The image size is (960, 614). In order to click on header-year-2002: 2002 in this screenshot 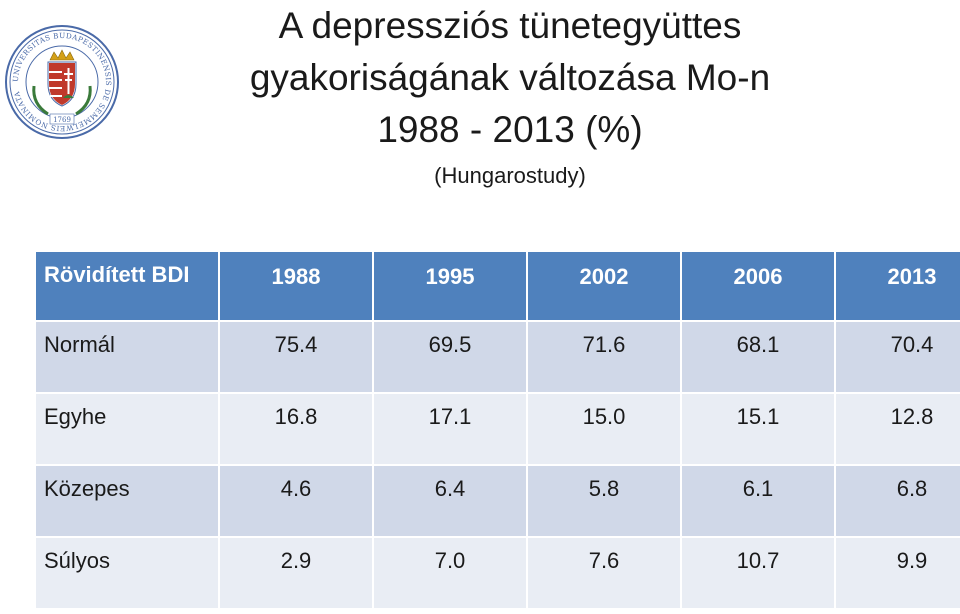, I will do `click(604, 286)`.